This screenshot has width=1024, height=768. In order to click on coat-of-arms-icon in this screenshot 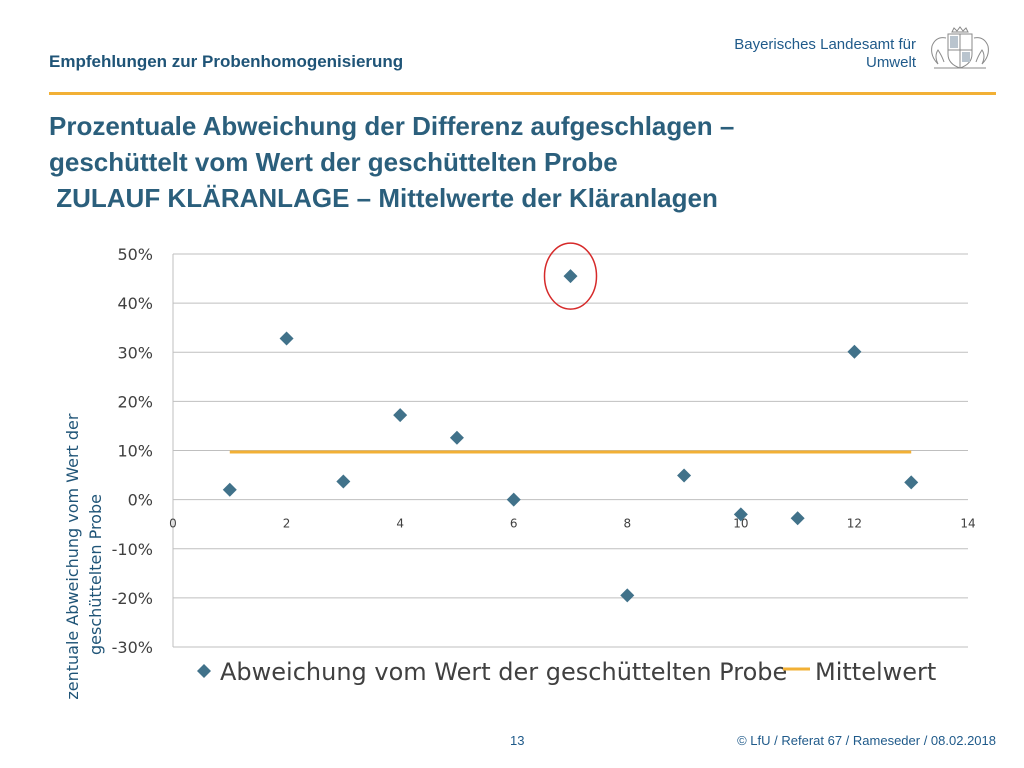, I will do `click(960, 47)`.